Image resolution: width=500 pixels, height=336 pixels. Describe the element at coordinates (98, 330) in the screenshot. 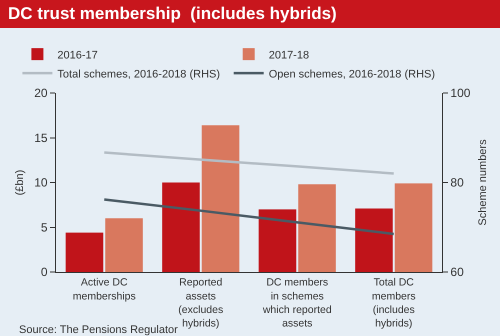

I see `source-note: Source: The Pensions Regulator` at that location.